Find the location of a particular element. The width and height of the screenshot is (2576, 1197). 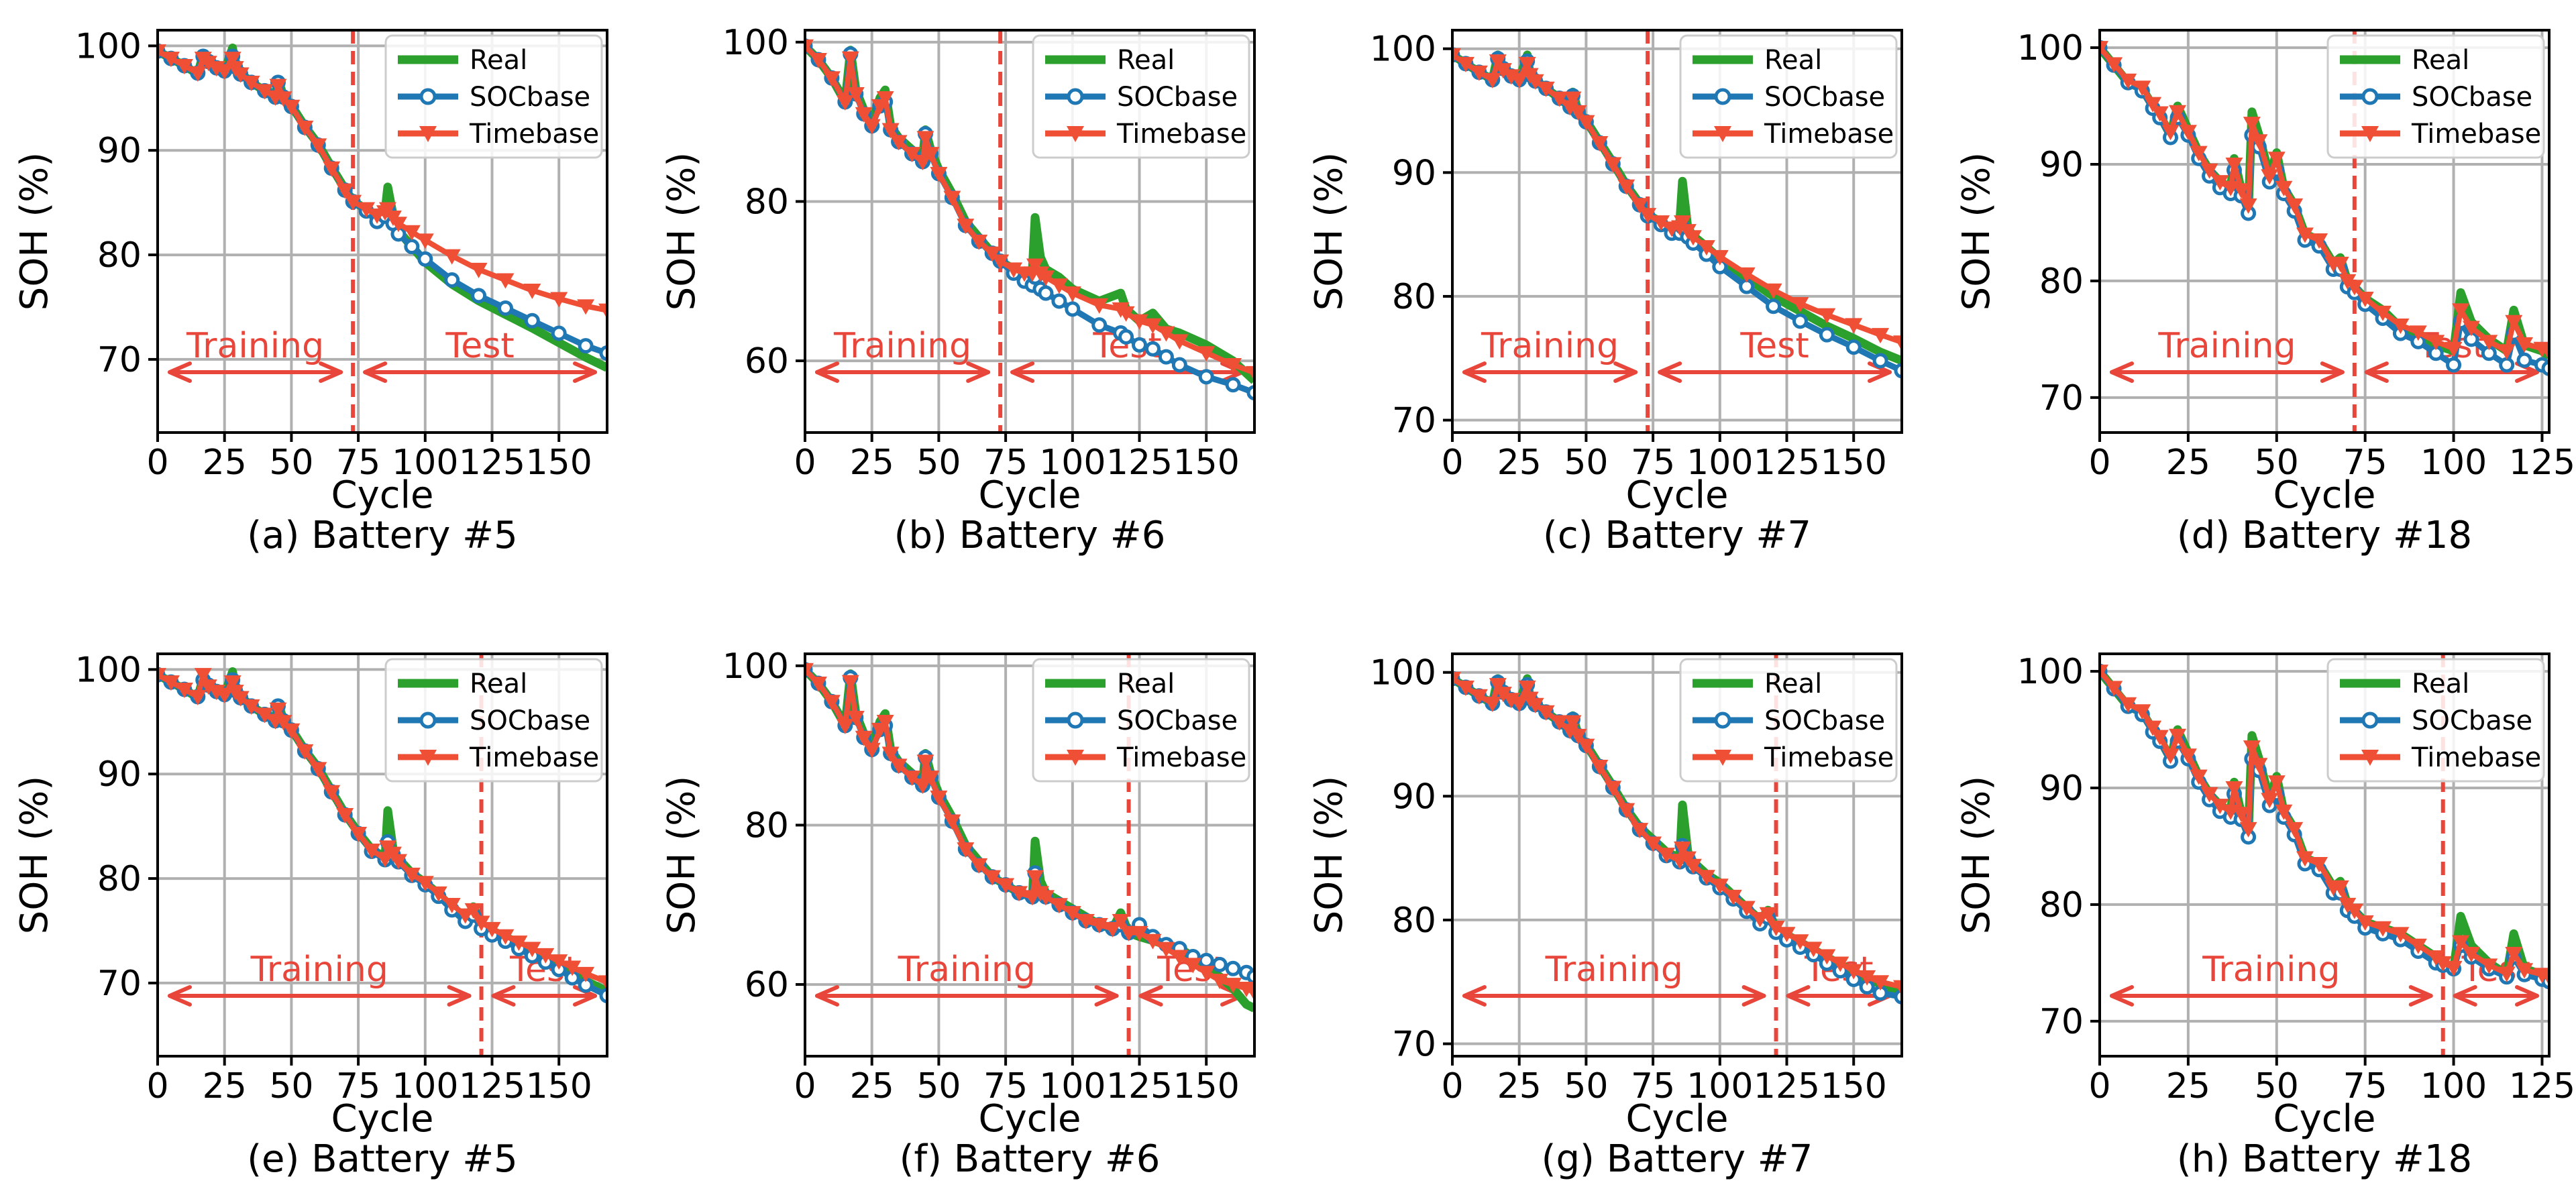

y-tick-label: 90 is located at coordinates (2061, 788).